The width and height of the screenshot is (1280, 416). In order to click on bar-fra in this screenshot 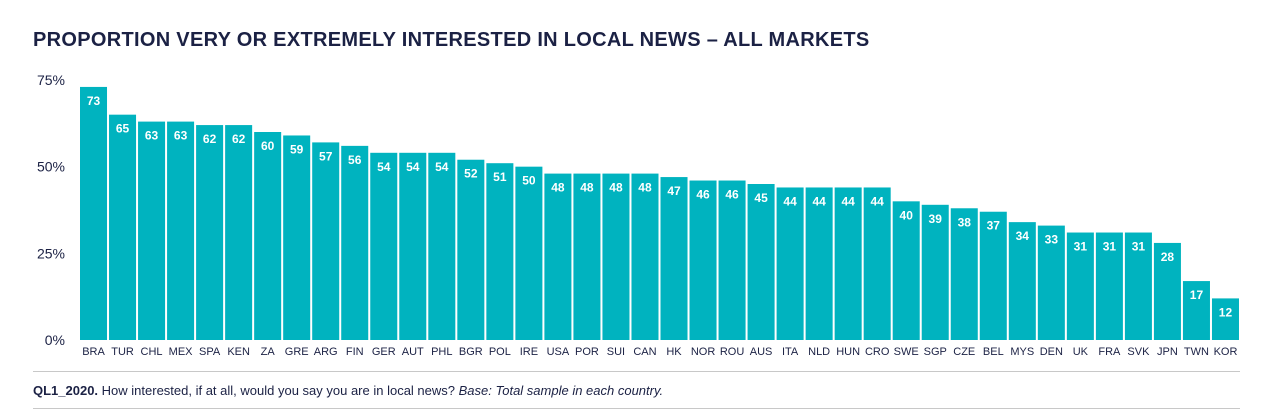, I will do `click(1109, 286)`.